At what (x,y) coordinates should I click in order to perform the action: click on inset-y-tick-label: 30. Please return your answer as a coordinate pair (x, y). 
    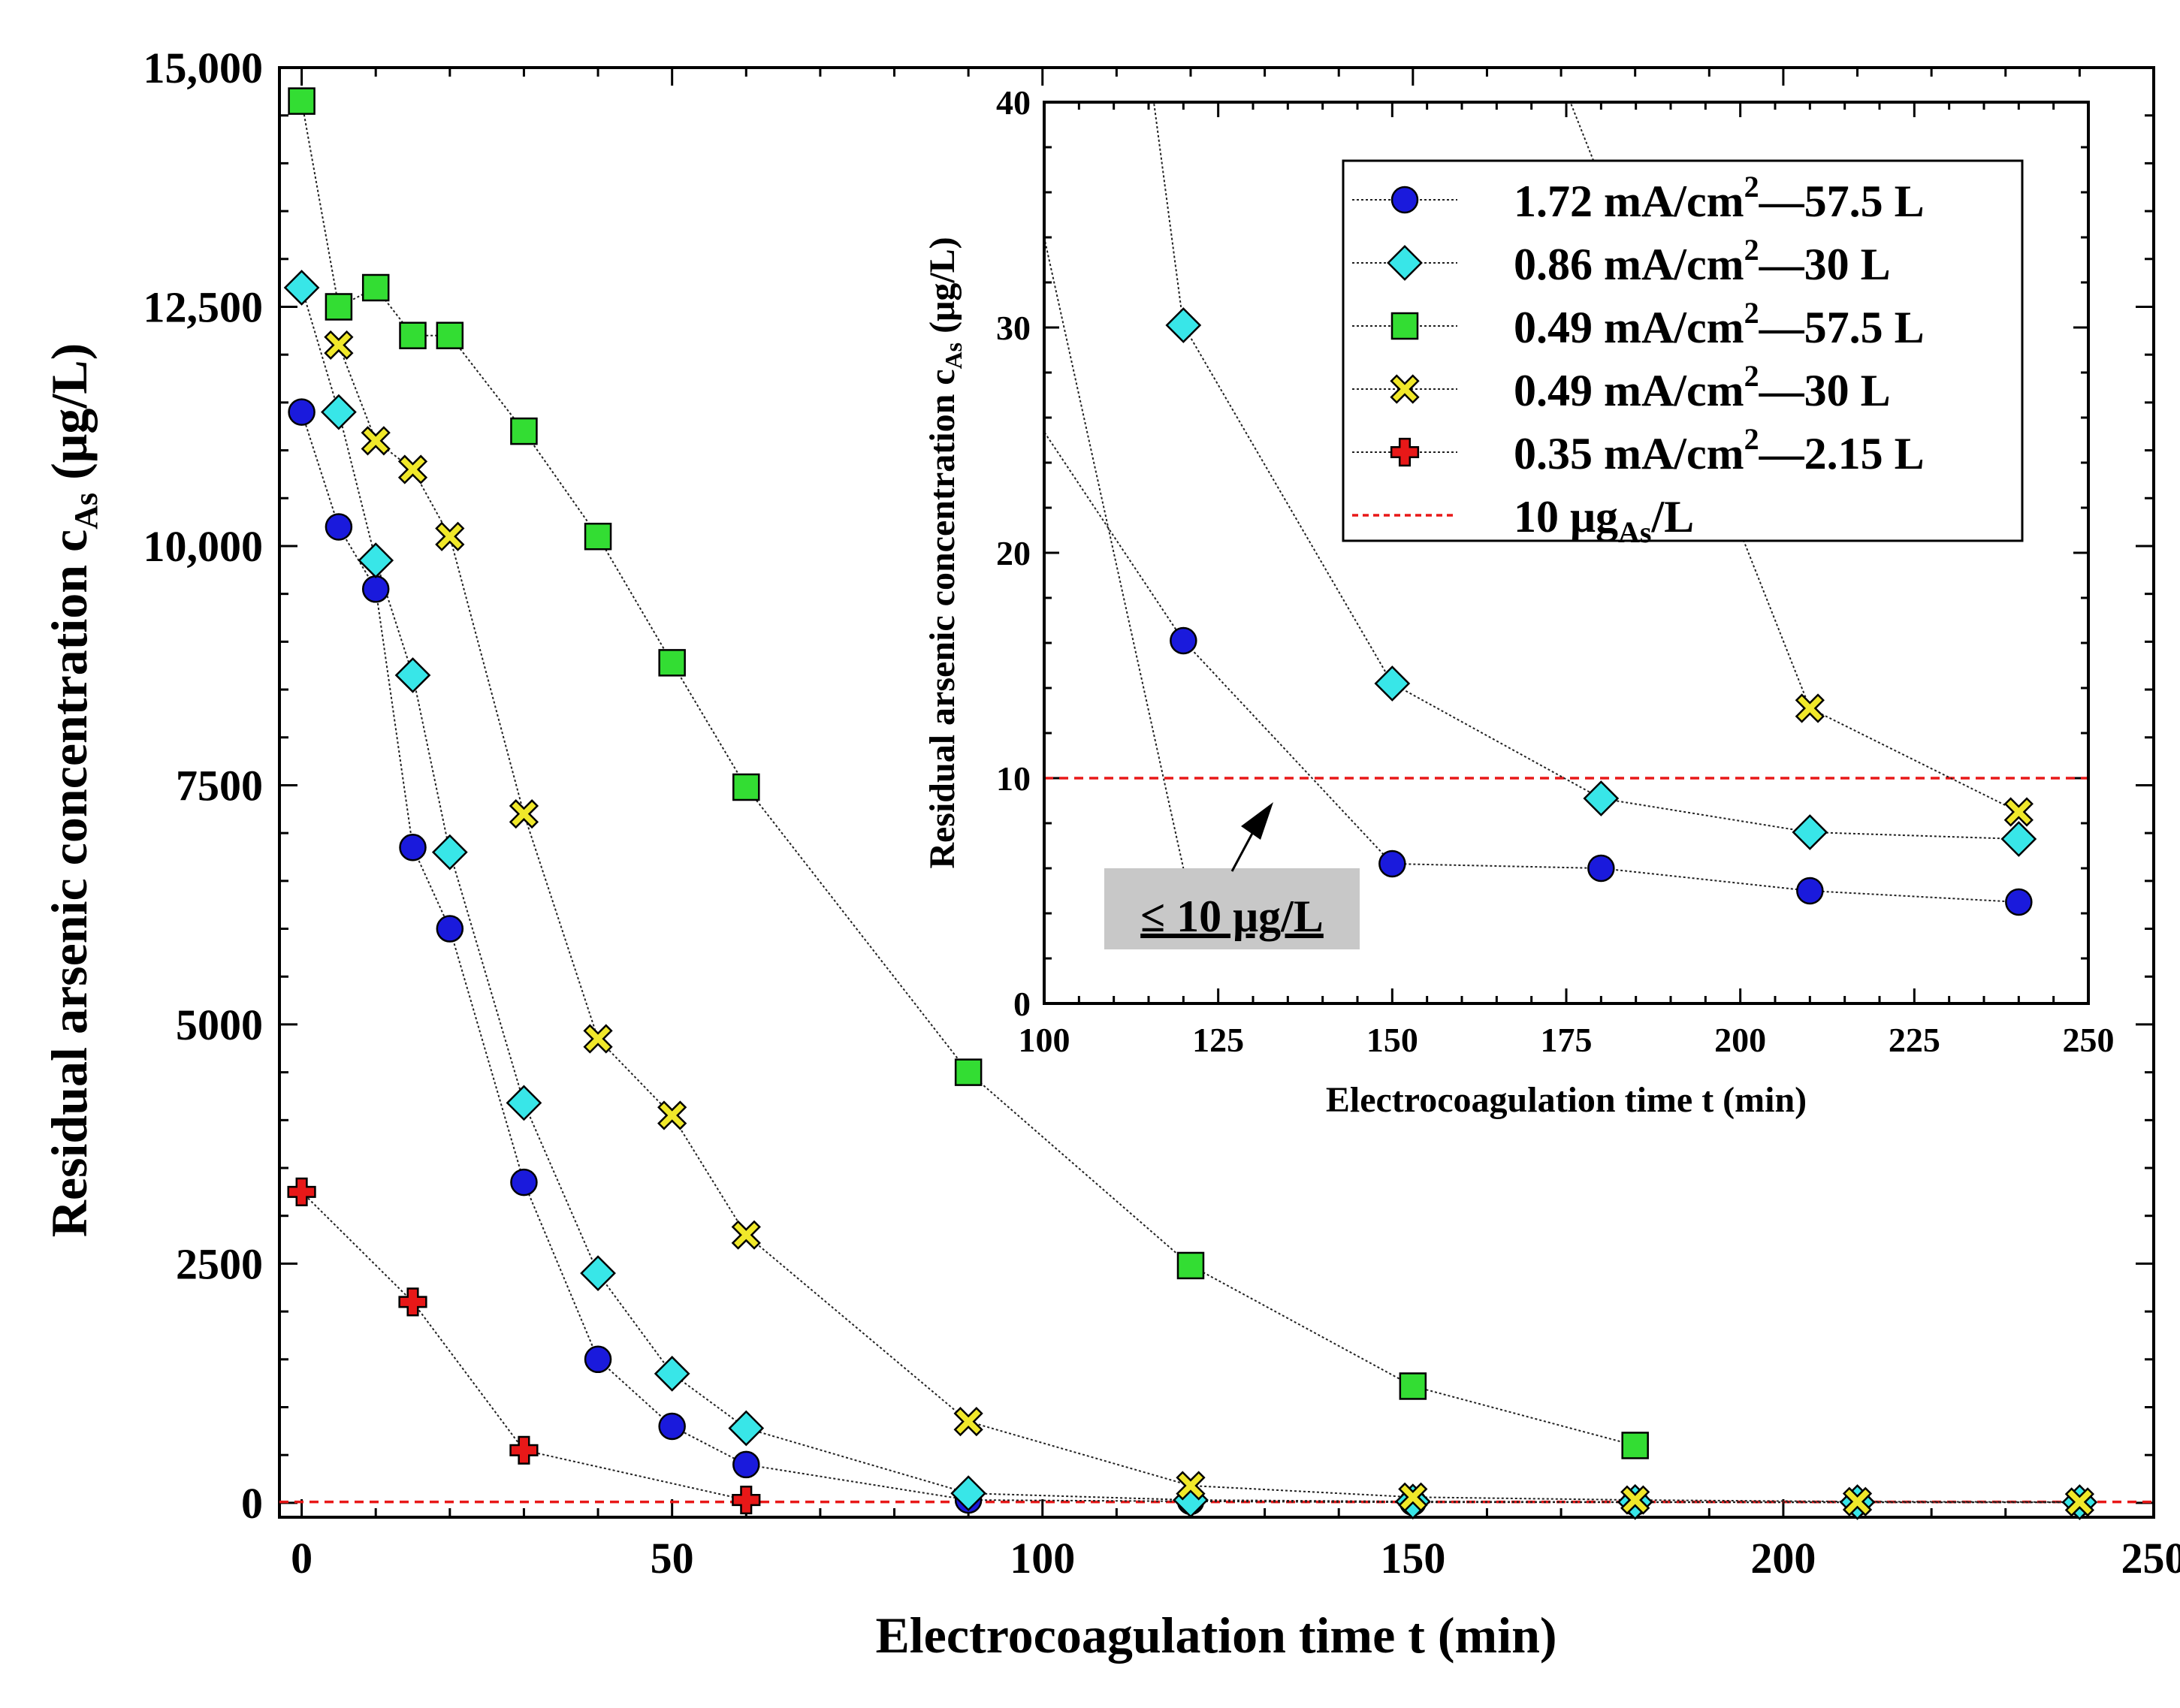
    Looking at the image, I should click on (1013, 328).